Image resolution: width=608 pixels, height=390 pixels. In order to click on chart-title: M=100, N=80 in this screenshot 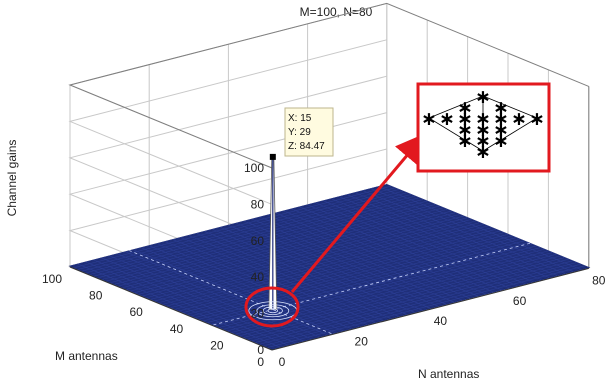, I will do `click(336, 12)`.